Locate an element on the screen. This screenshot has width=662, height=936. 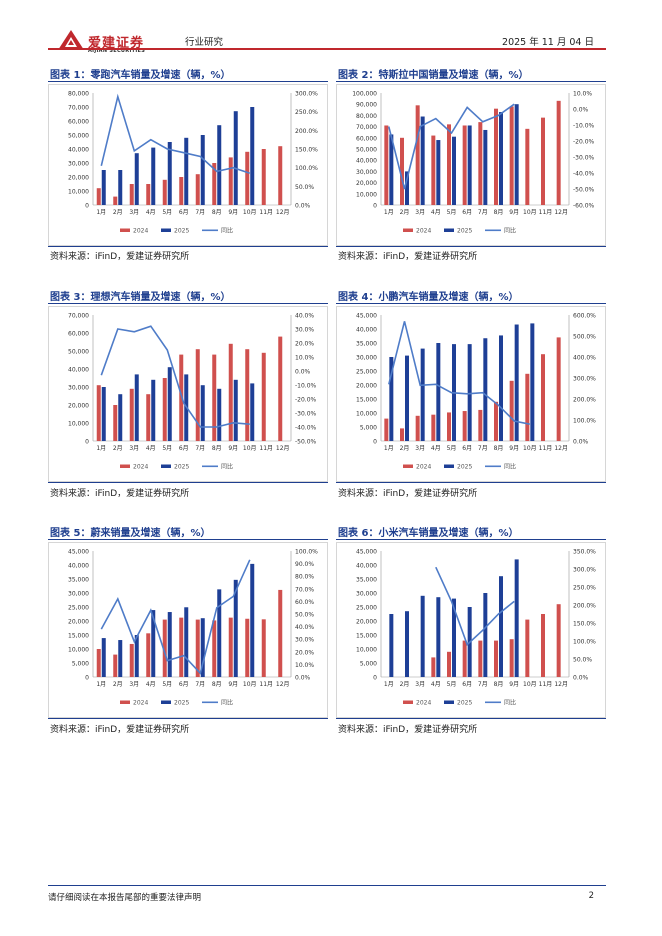
x-tick-label: 8月 is located at coordinates (499, 448).